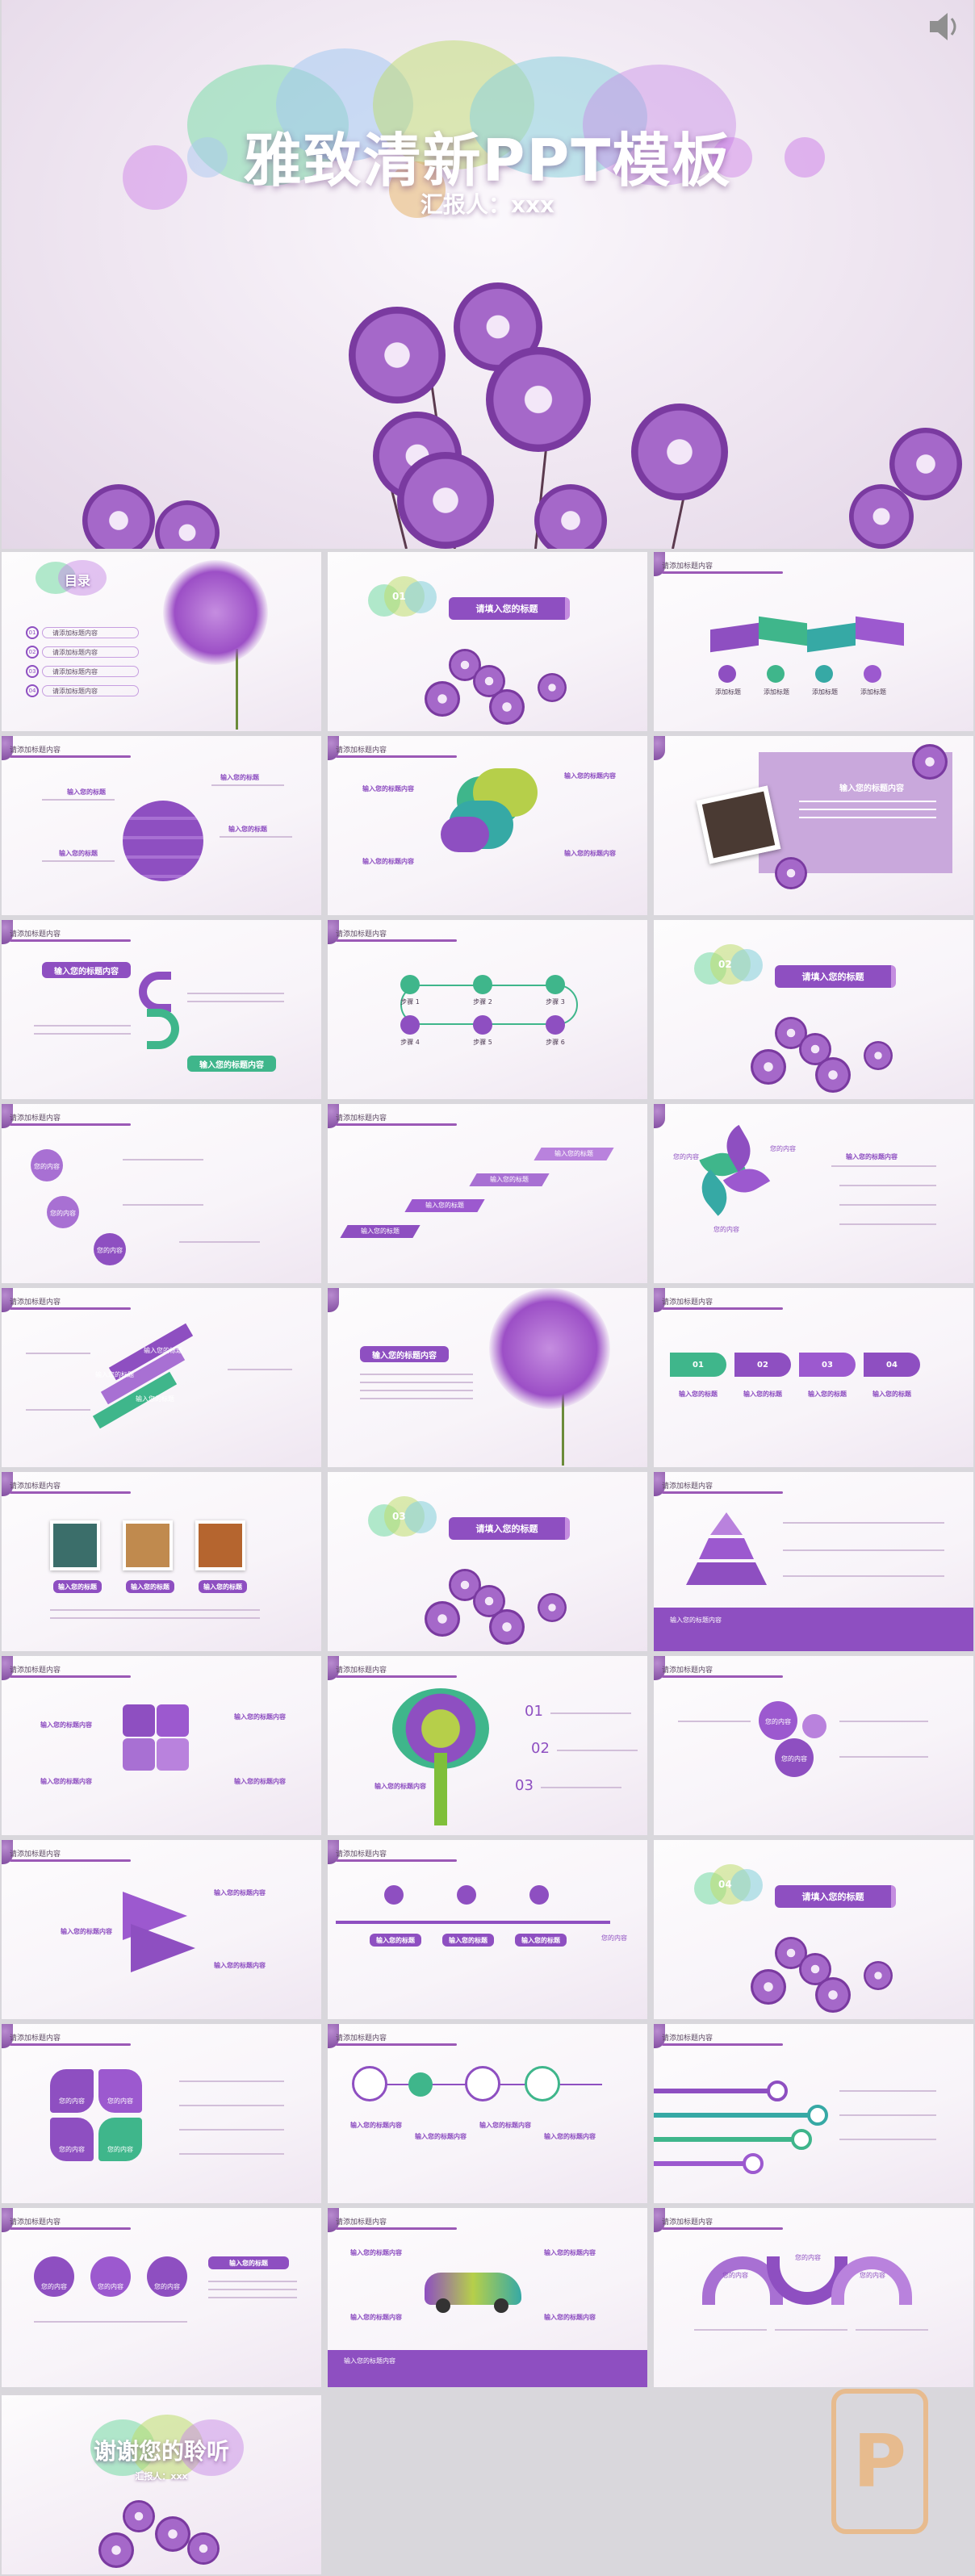  Describe the element at coordinates (440, 1789) in the screenshot. I see `tree-trunk` at that location.